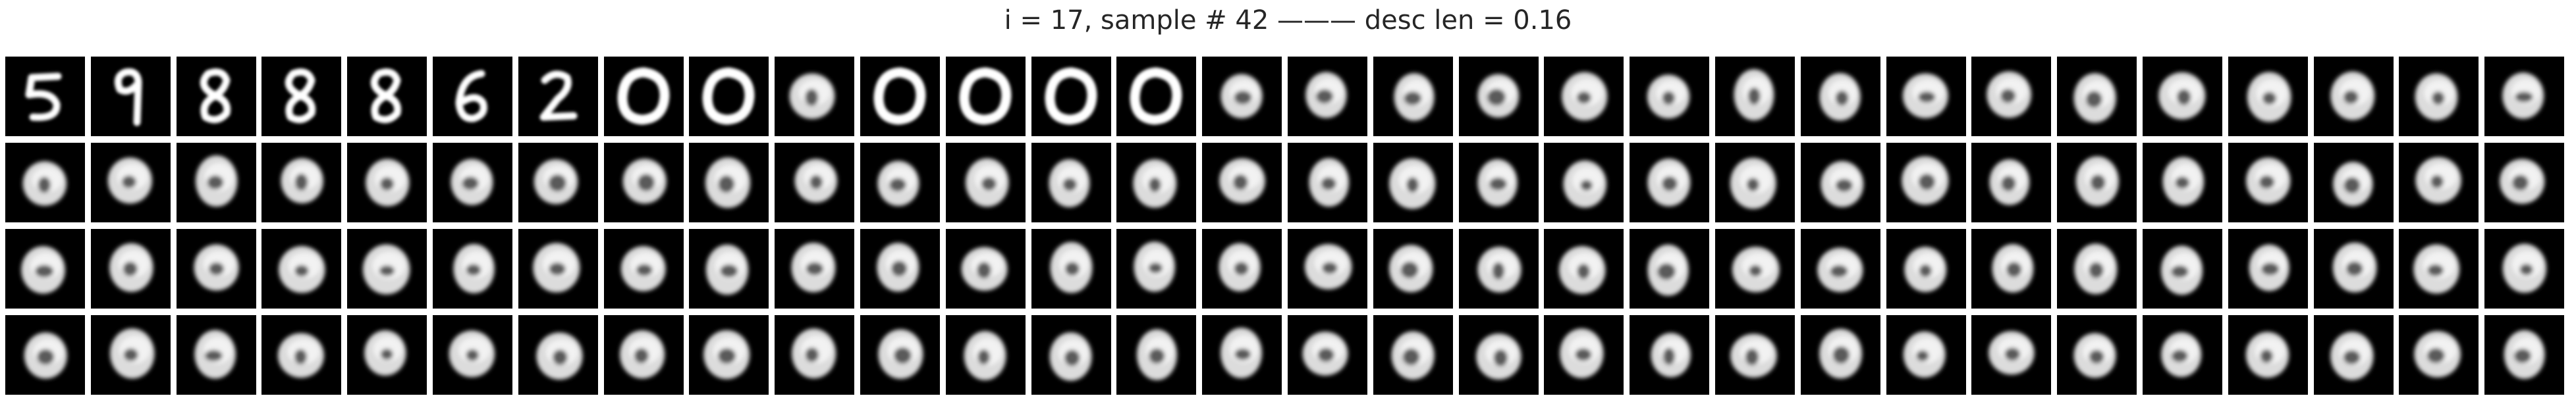 The height and width of the screenshot is (400, 2576). I want to click on digit-6-icon, so click(472, 97).